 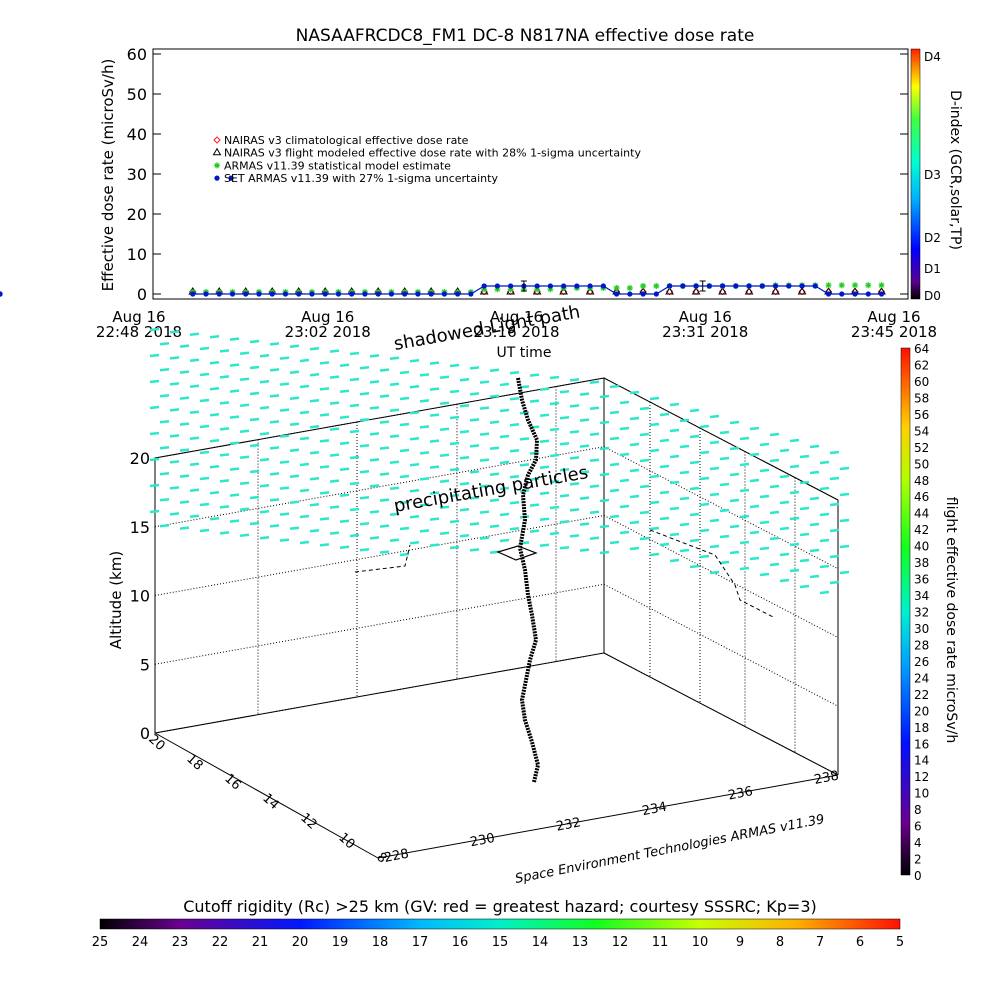 I want to click on top-x-tick-time: 23:45 2018, so click(x=894, y=332).